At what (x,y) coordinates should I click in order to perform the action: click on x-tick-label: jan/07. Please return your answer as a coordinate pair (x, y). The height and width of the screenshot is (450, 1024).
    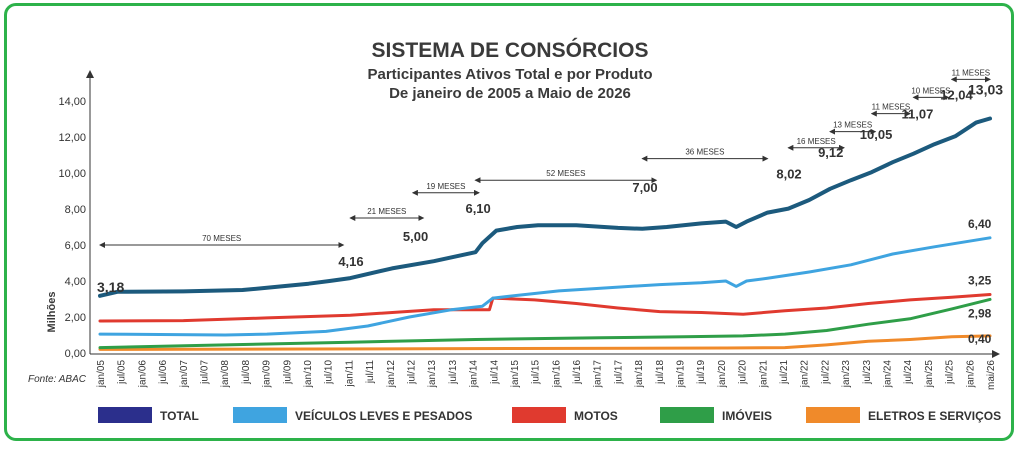
    Looking at the image, I should click on (184, 374).